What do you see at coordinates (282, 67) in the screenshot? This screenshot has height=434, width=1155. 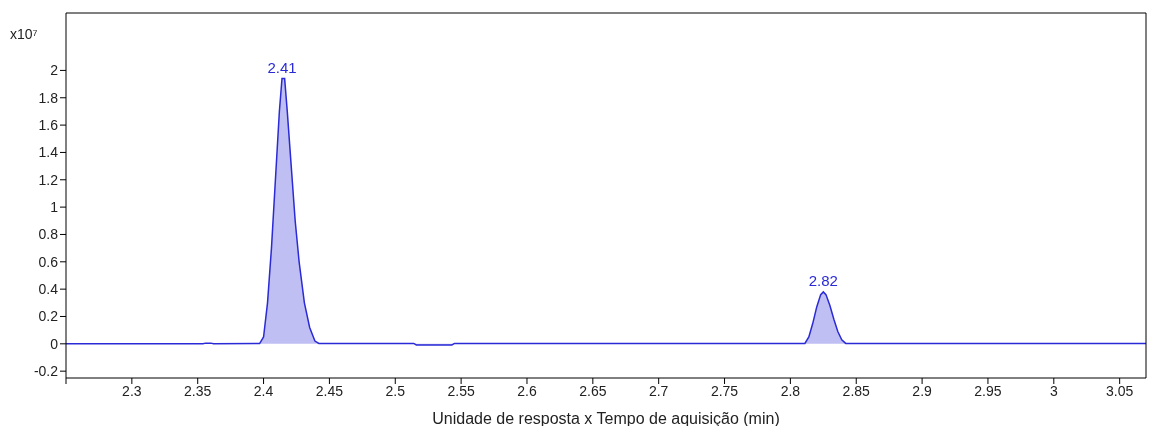 I see `annotation: 2.41` at bounding box center [282, 67].